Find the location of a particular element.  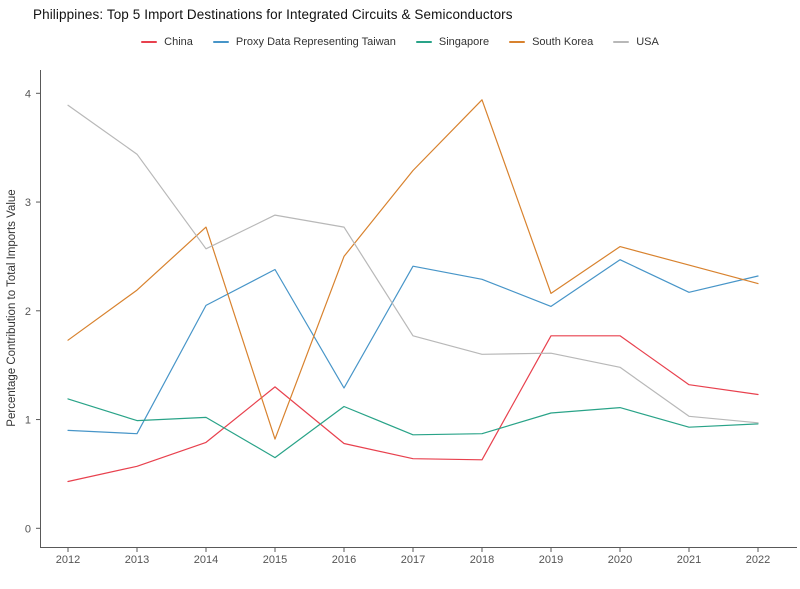

legend-key-china-icon is located at coordinates (149, 42).